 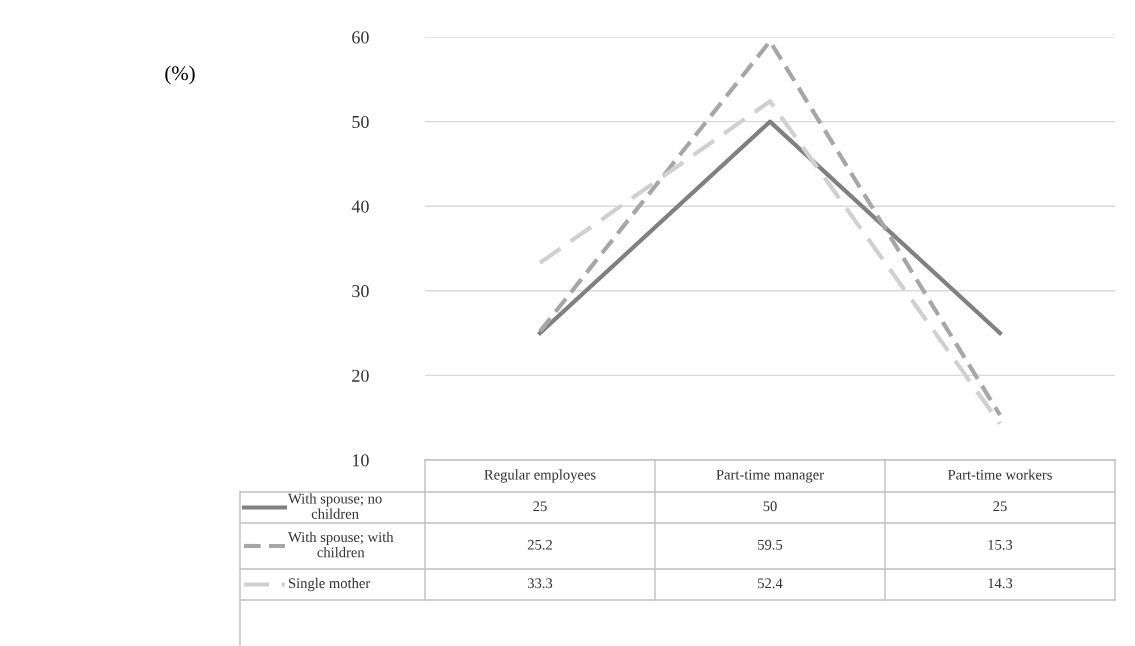 I want to click on y-tick-label: 40, so click(x=360, y=206).